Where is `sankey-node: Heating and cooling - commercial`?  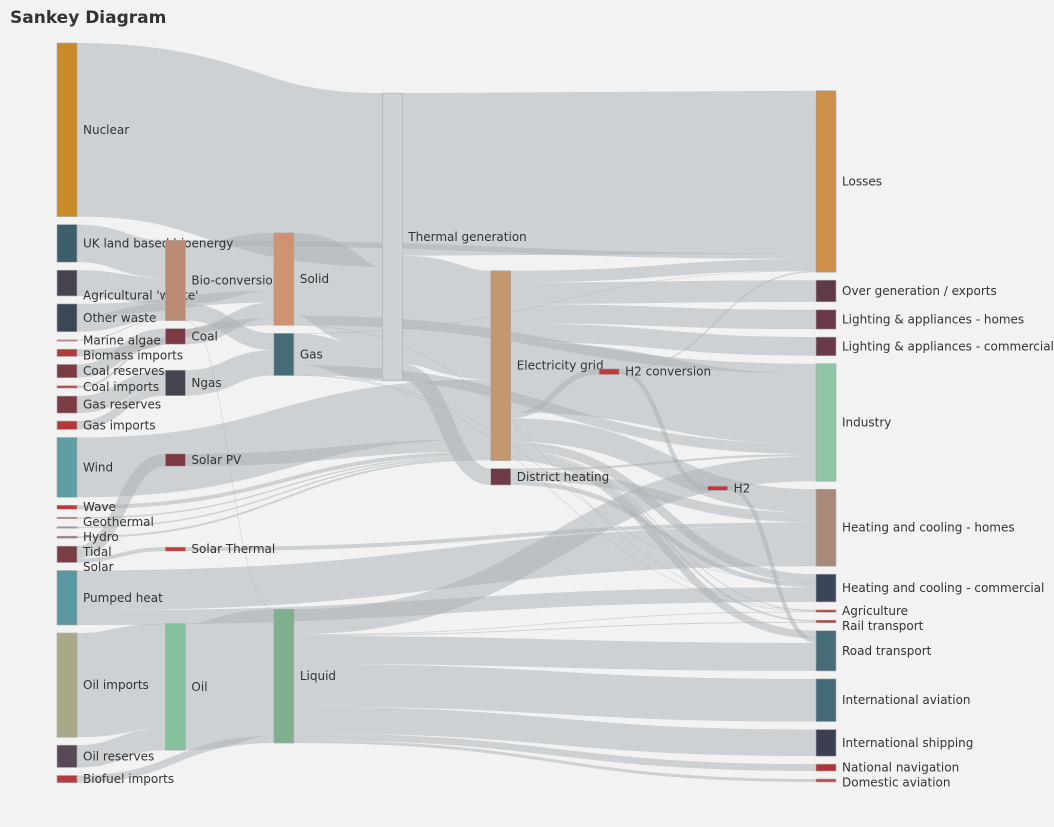 sankey-node: Heating and cooling - commercial is located at coordinates (929, 588).